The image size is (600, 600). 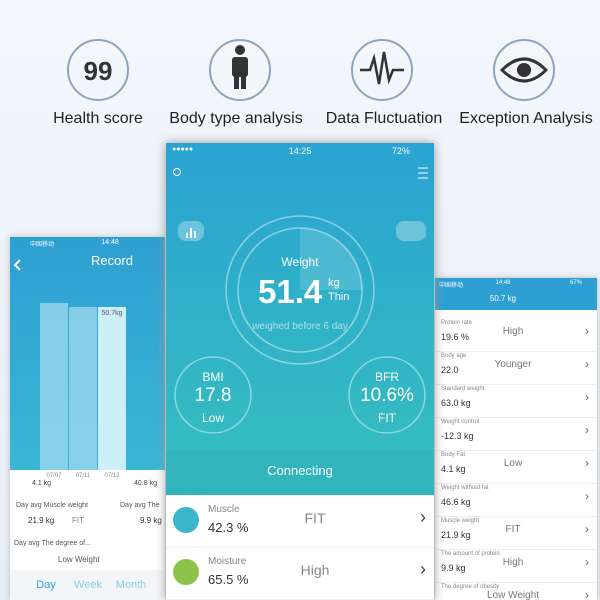 I want to click on row: Weight control -12.3 kg ›, so click(x=516, y=434).